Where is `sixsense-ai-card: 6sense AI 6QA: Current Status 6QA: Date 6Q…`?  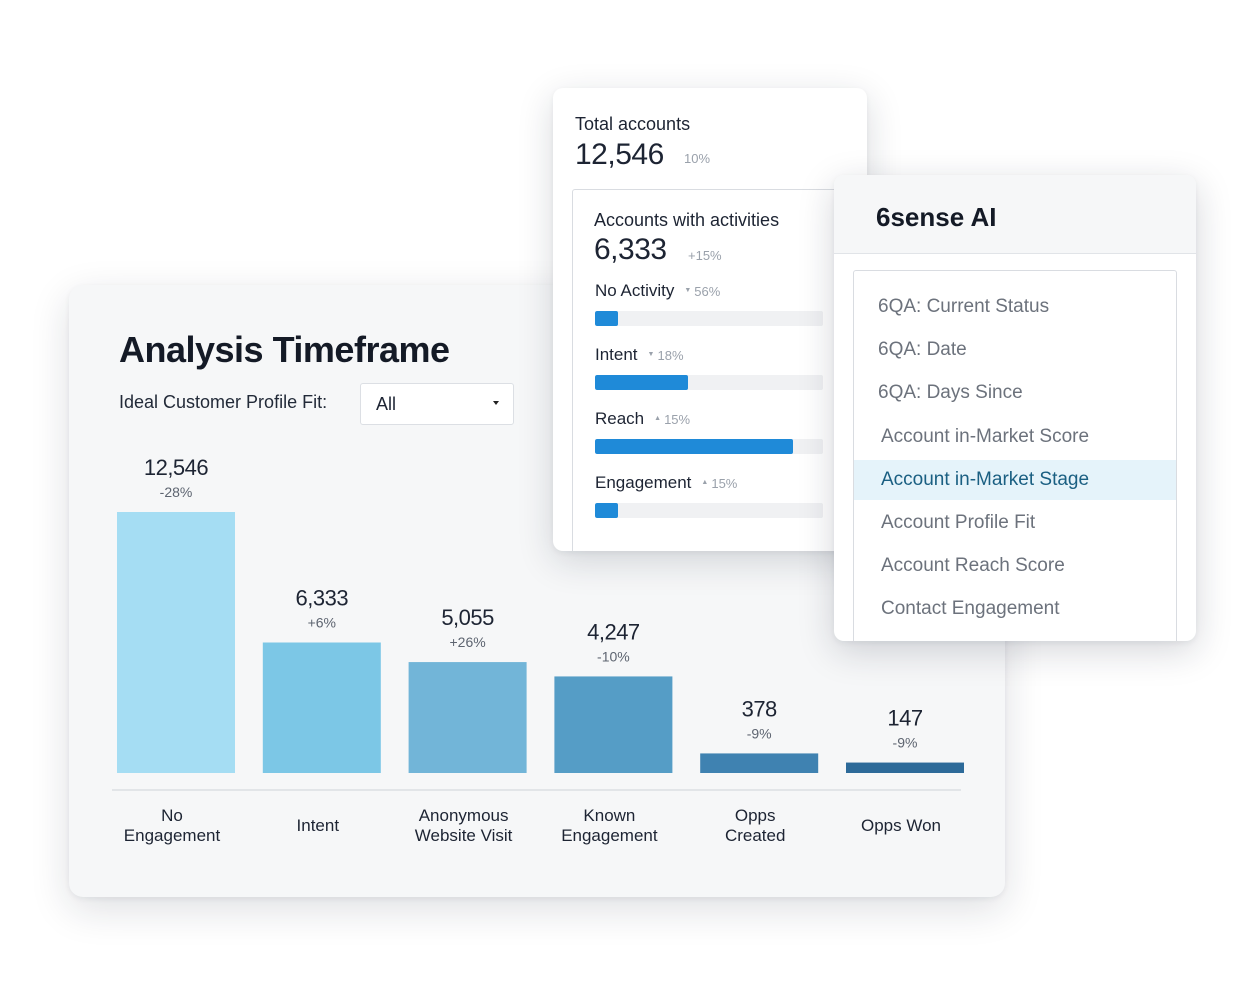
sixsense-ai-card: 6sense AI 6QA: Current Status 6QA: Date 6Q… is located at coordinates (1015, 408).